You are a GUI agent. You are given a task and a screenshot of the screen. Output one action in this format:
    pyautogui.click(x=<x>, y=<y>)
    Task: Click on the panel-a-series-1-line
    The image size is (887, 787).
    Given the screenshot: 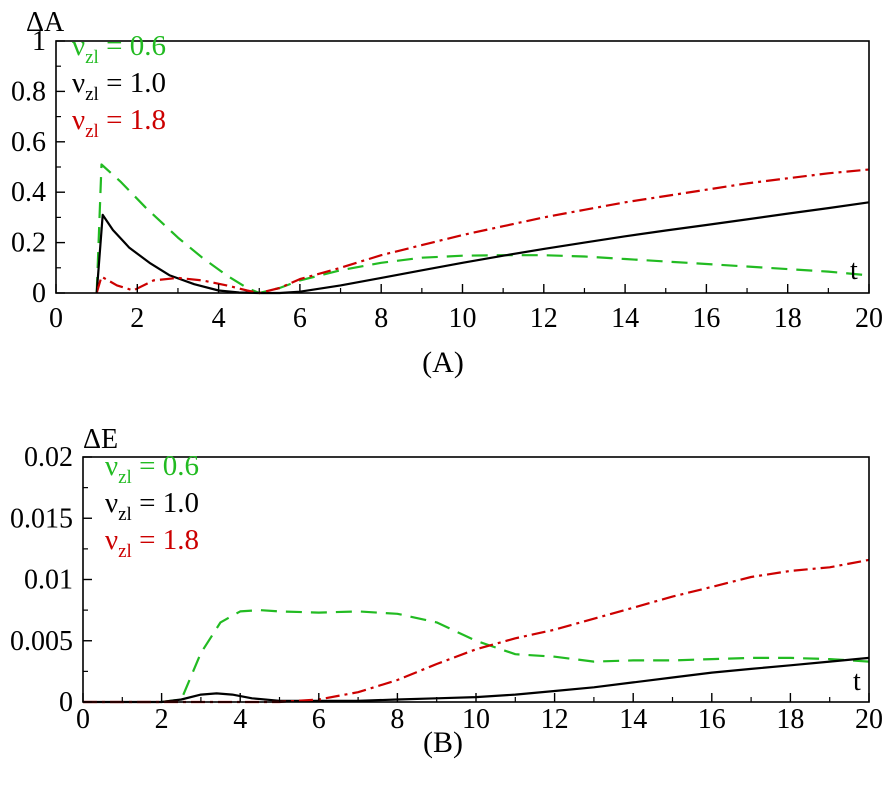 What is the action you would take?
    pyautogui.click(x=482, y=229)
    